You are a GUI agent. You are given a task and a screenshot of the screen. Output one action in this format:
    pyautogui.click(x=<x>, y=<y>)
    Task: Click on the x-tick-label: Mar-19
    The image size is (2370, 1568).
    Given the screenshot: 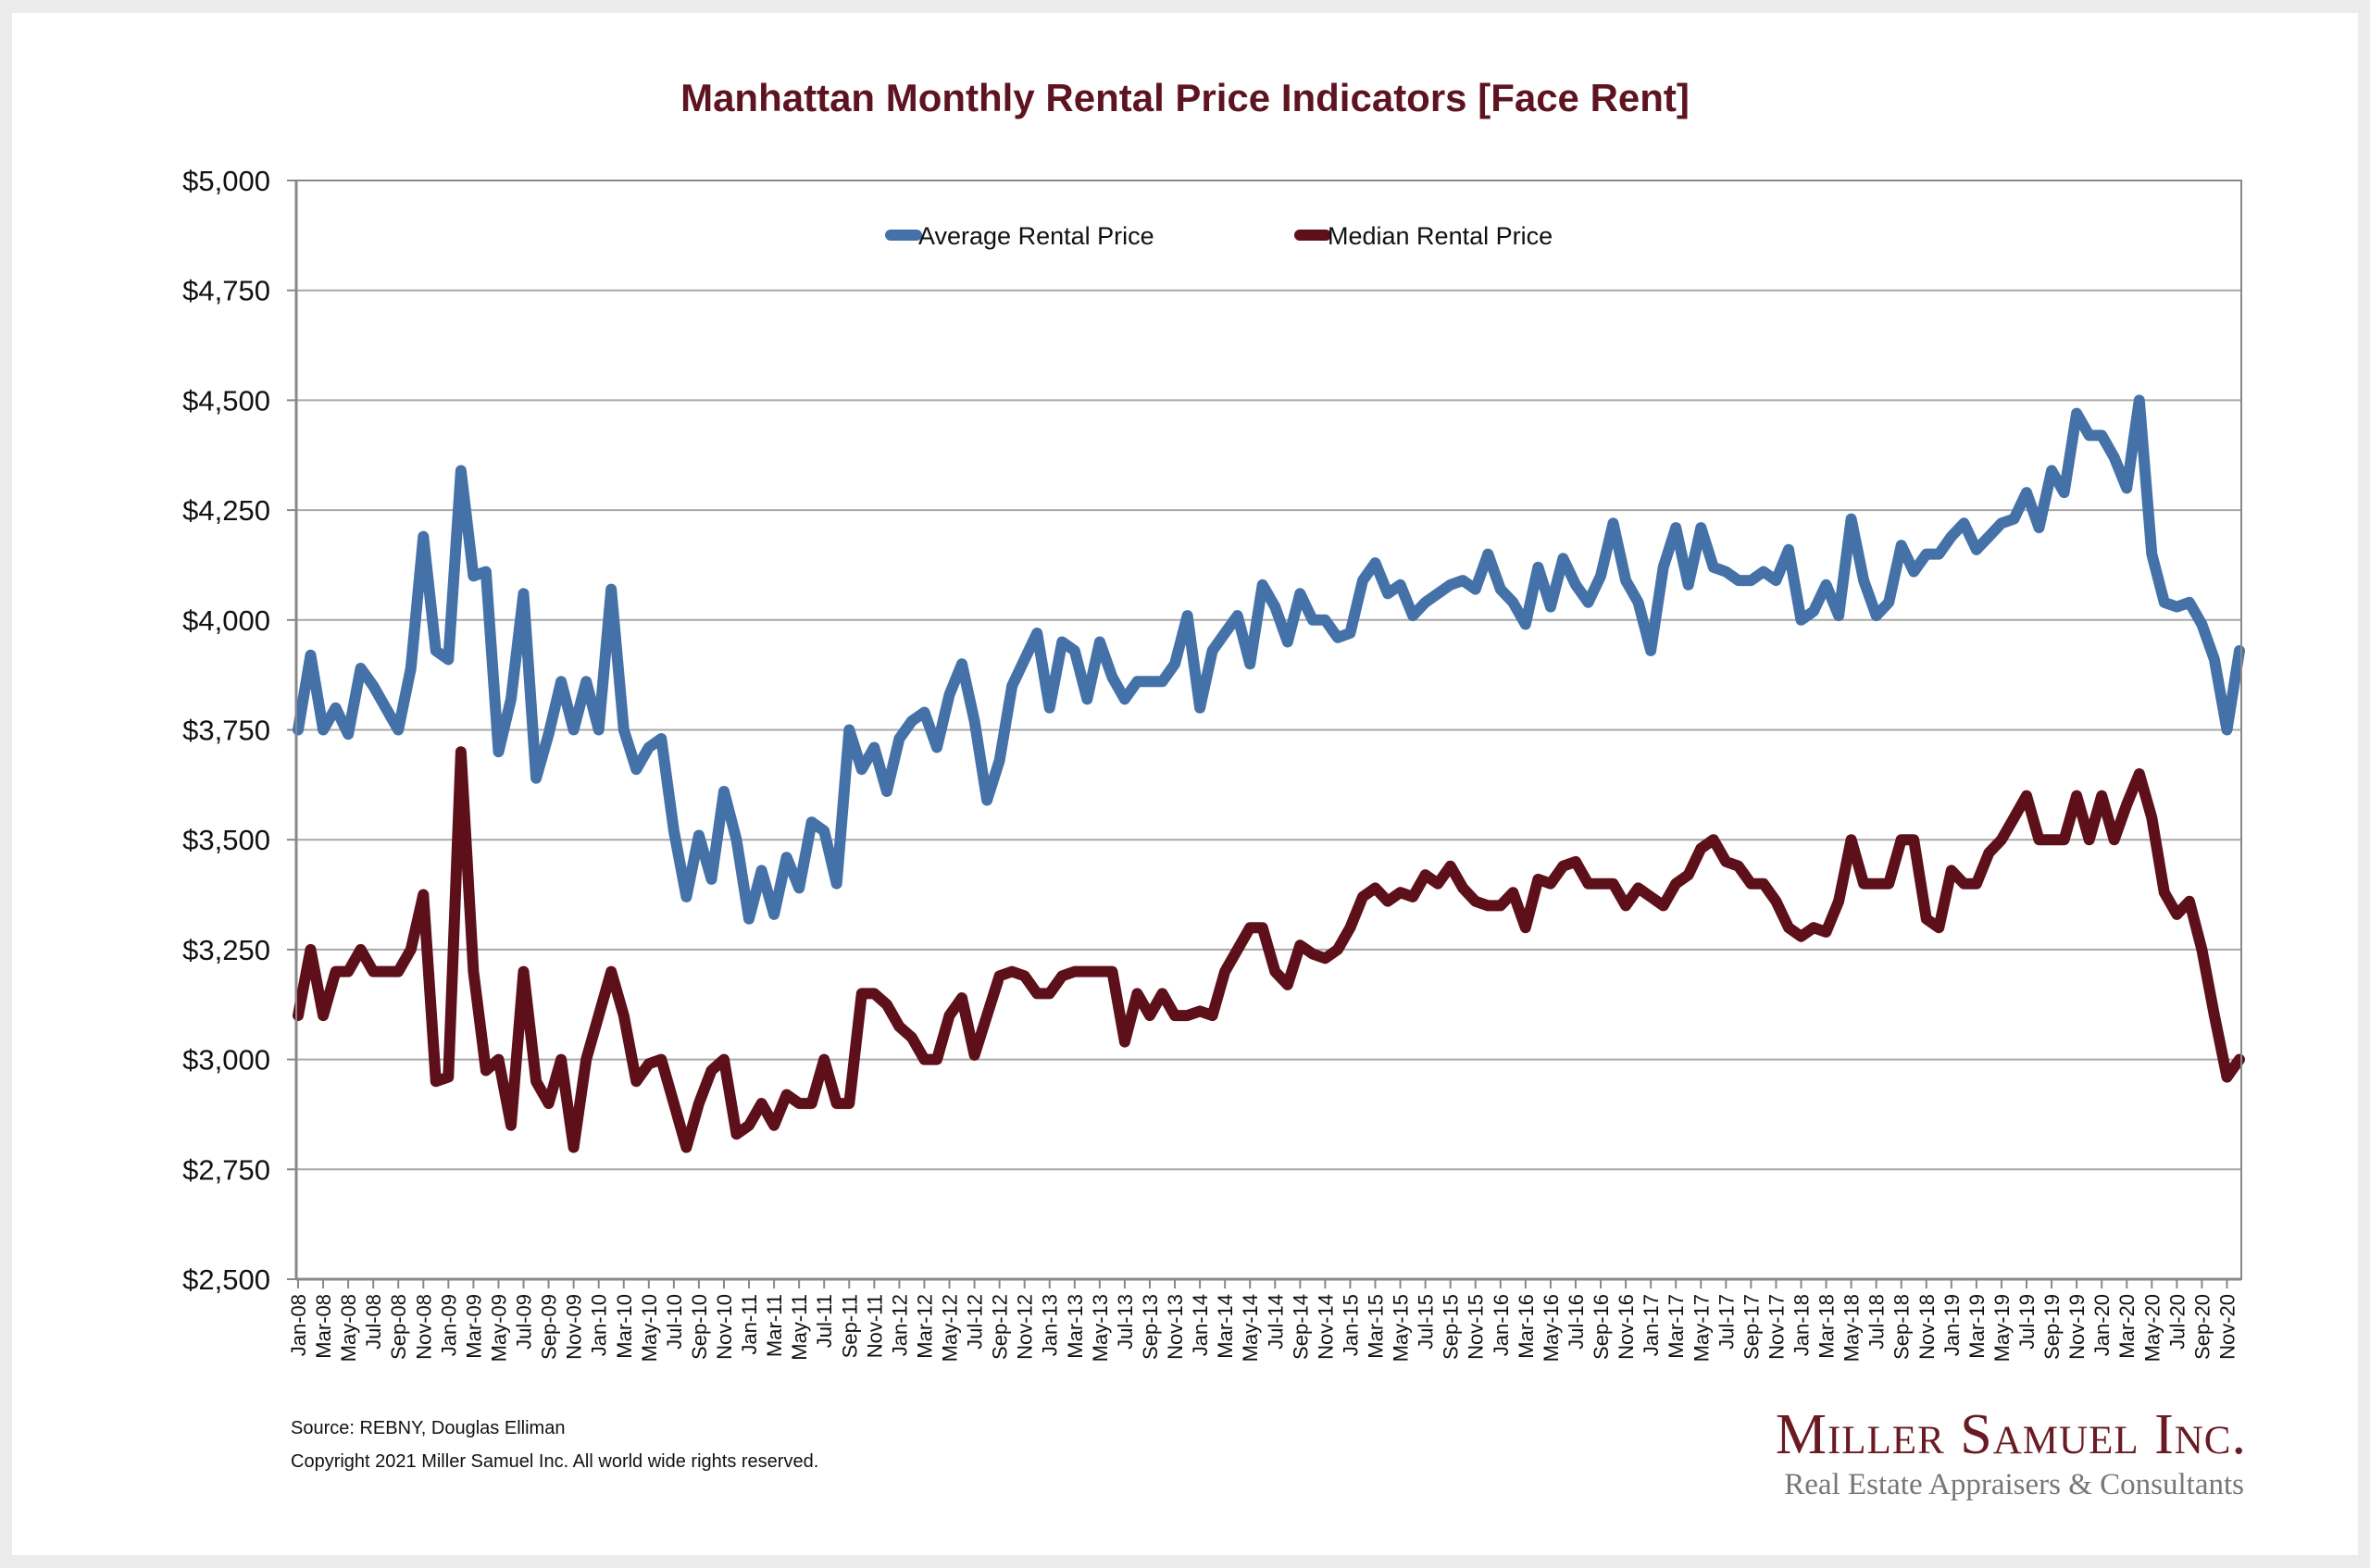 What is the action you would take?
    pyautogui.click(x=1977, y=1326)
    